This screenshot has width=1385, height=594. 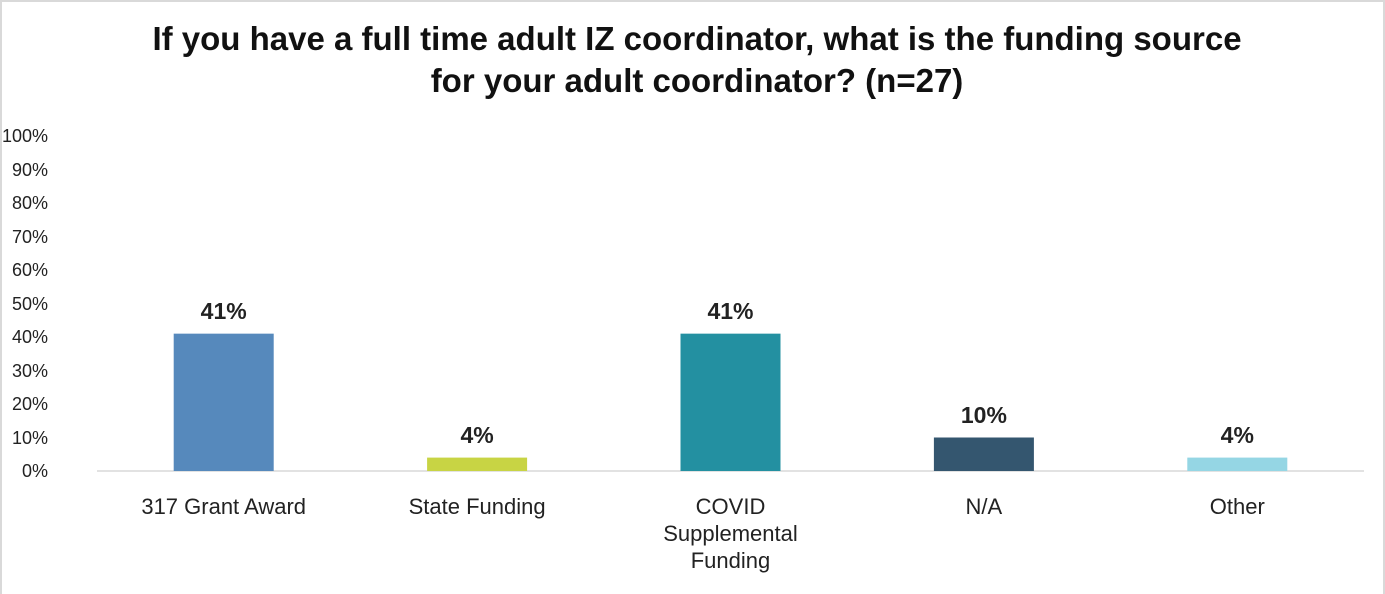 I want to click on y-tick-label: 40%, so click(x=29, y=337).